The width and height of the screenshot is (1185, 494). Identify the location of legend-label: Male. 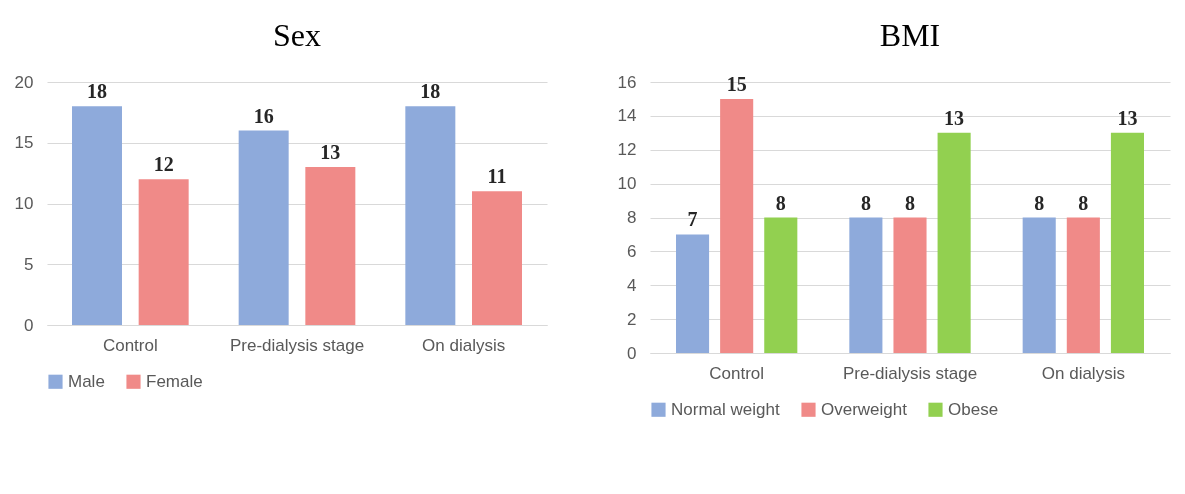
(86, 381).